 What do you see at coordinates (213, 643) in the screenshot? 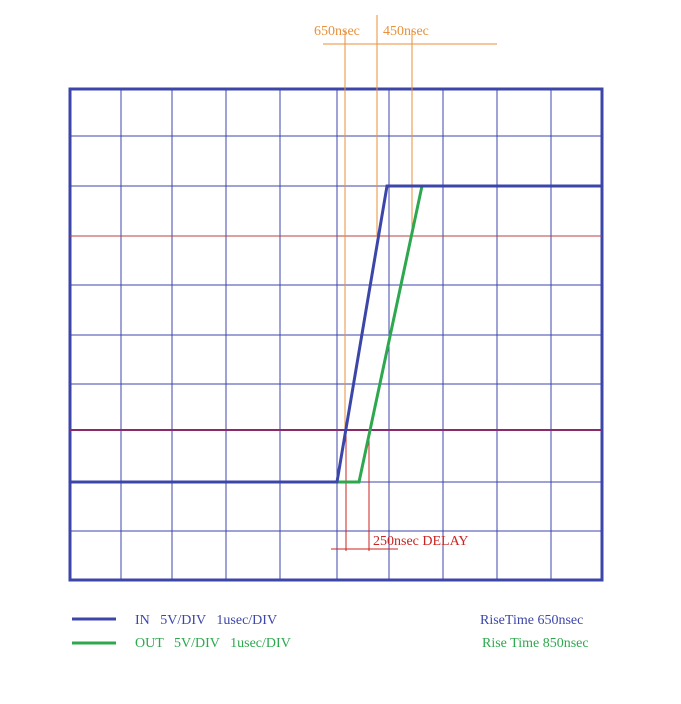
I see `legend-out-label: OUT 5V/DIV 1usec/DIV` at bounding box center [213, 643].